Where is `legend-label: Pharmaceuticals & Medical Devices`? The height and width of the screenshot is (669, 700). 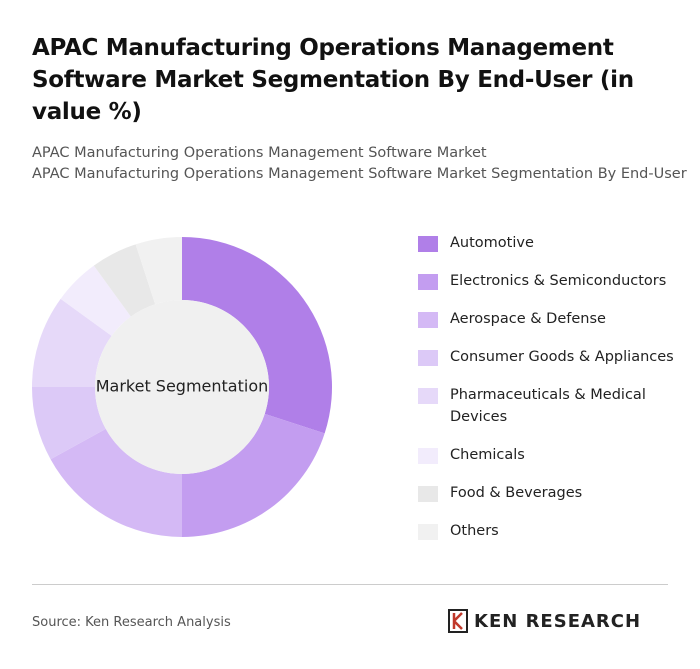
legend-label: Pharmaceuticals & Medical Devices is located at coordinates (548, 406).